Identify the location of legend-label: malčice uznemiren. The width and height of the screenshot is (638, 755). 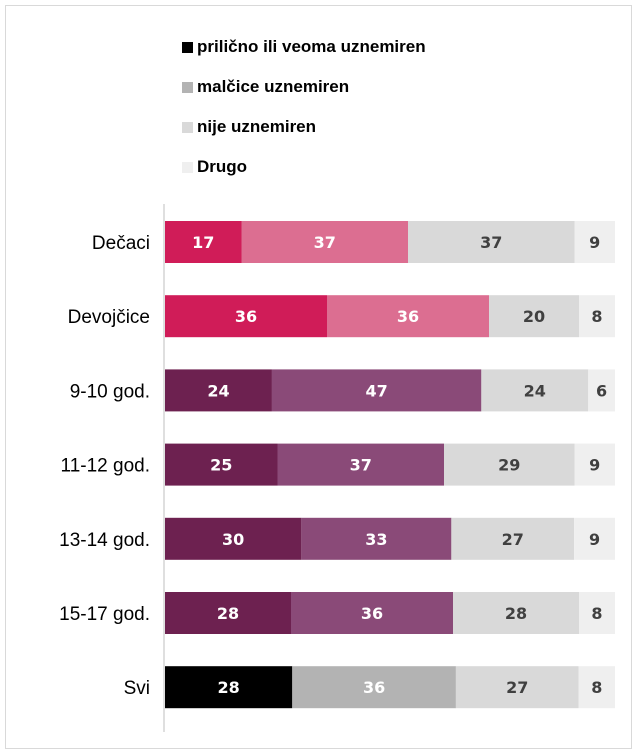
(273, 86).